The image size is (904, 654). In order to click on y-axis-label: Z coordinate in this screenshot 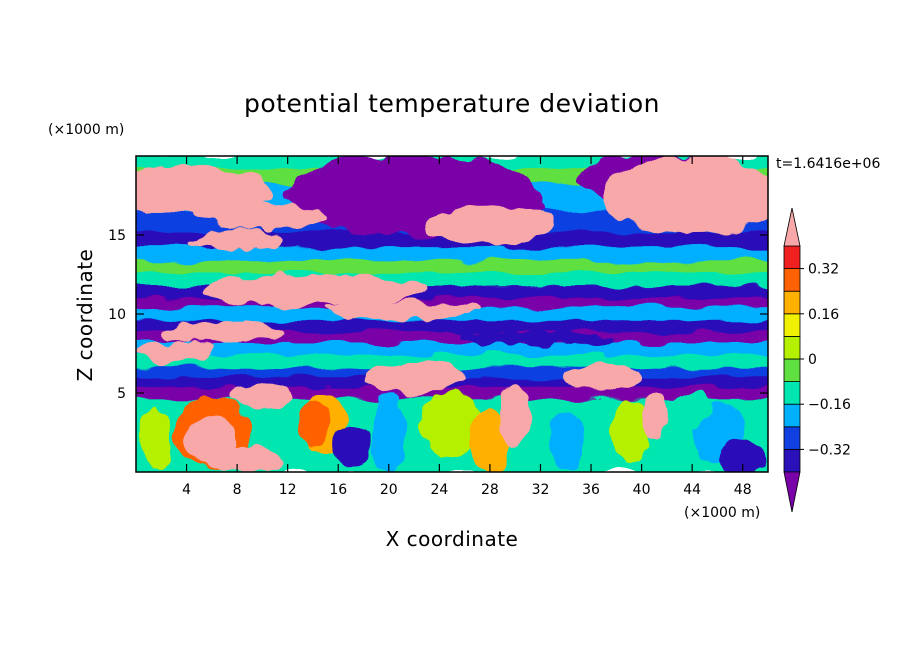, I will do `click(85, 315)`.